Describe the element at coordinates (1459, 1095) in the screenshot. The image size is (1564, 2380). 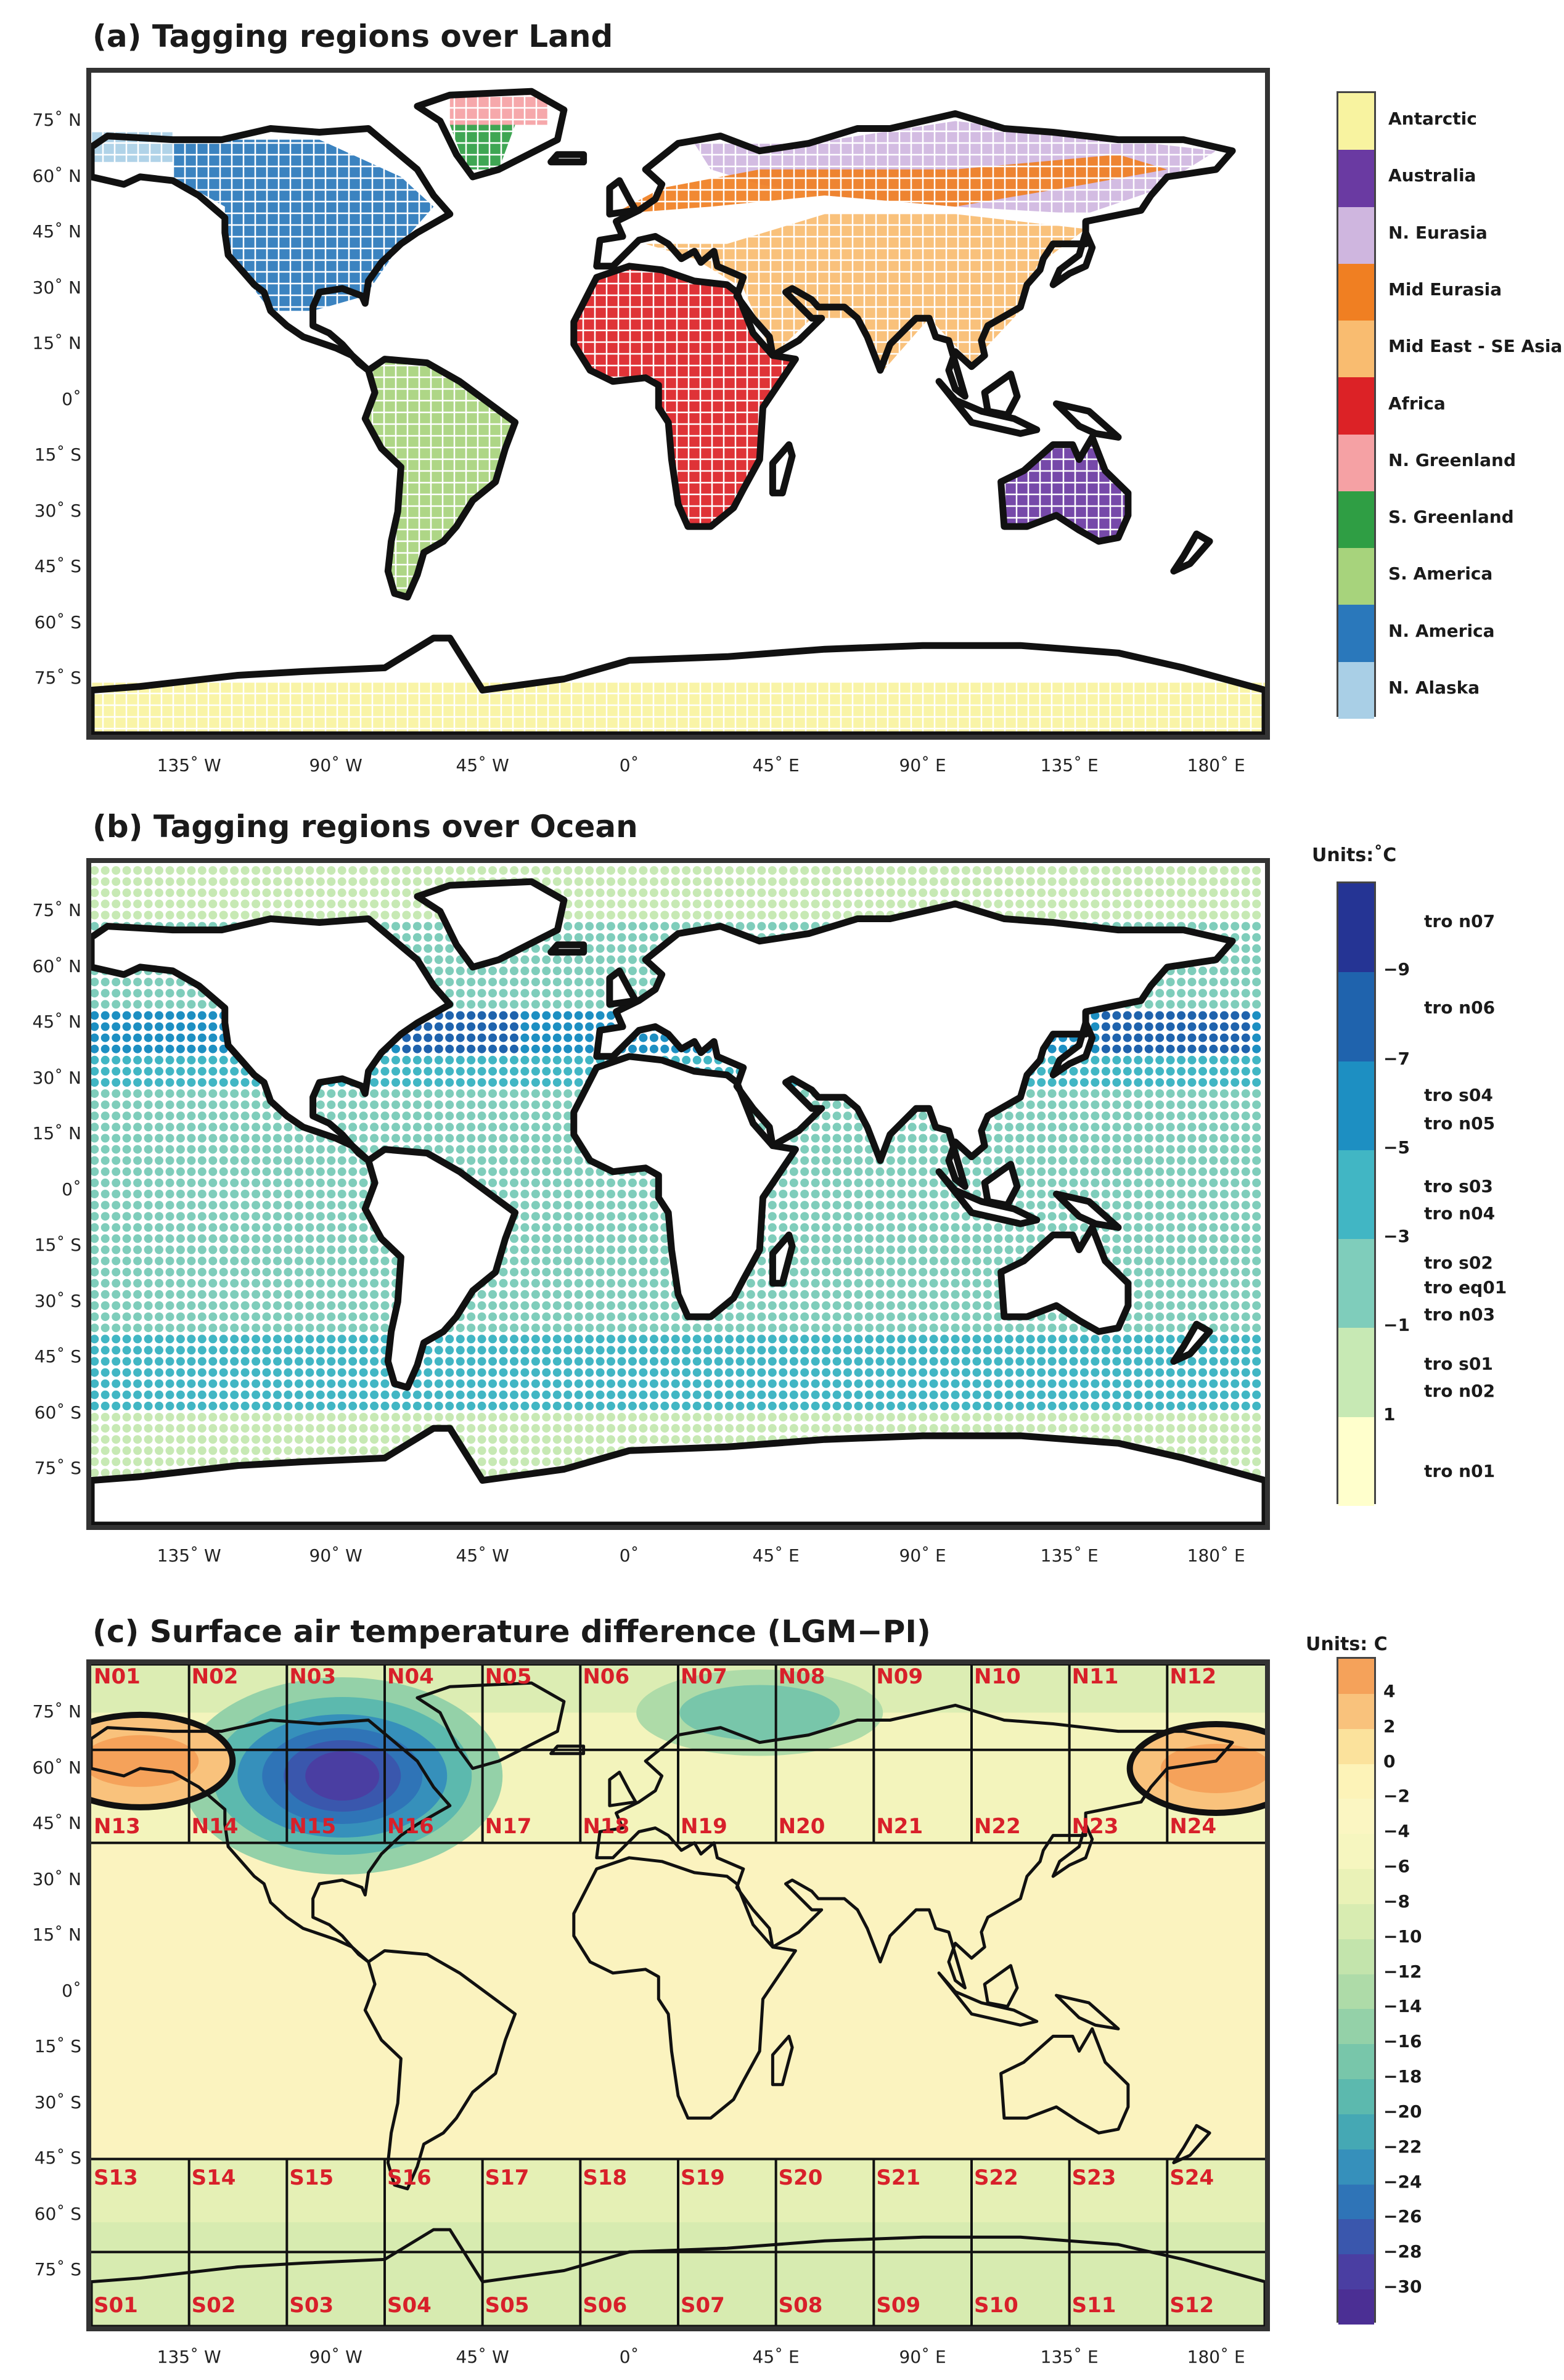
I see `ocean-region-label: tro s04` at that location.